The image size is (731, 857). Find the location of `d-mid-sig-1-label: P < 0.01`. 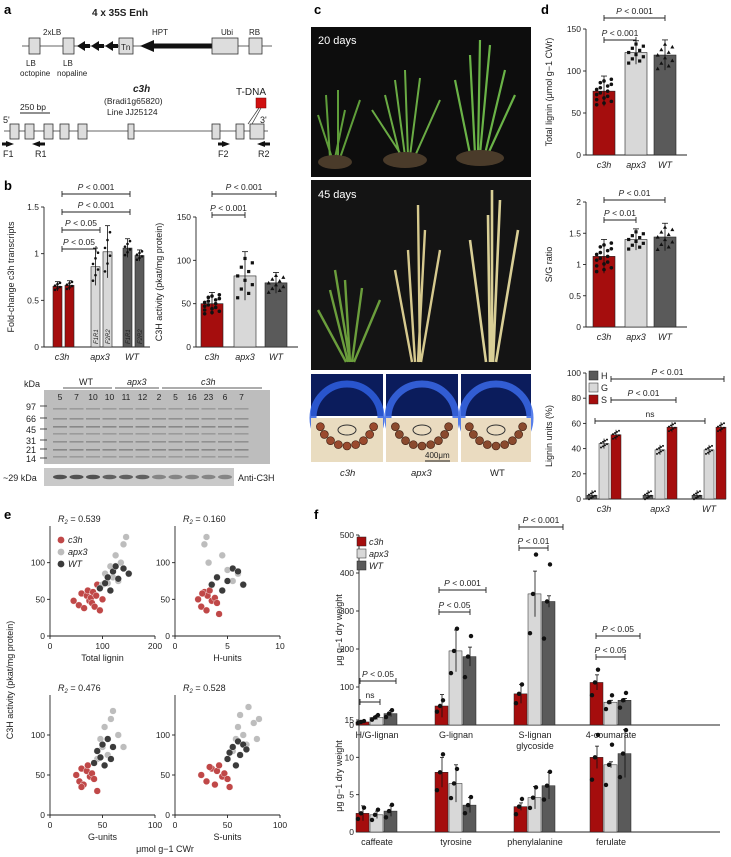

d-mid-sig-1-label: P < 0.01 is located at coordinates (620, 213).